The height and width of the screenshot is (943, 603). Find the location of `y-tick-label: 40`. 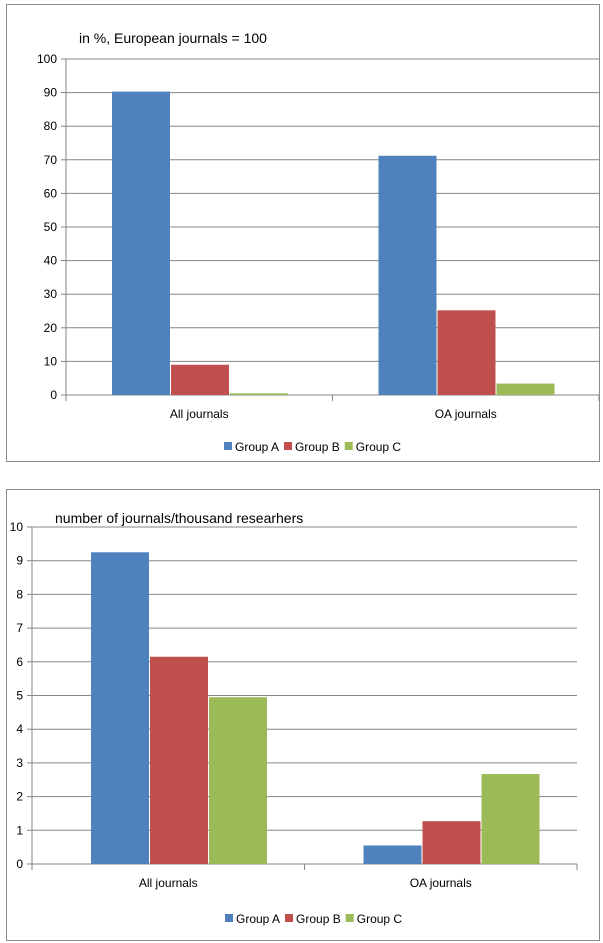

y-tick-label: 40 is located at coordinates (51, 261).